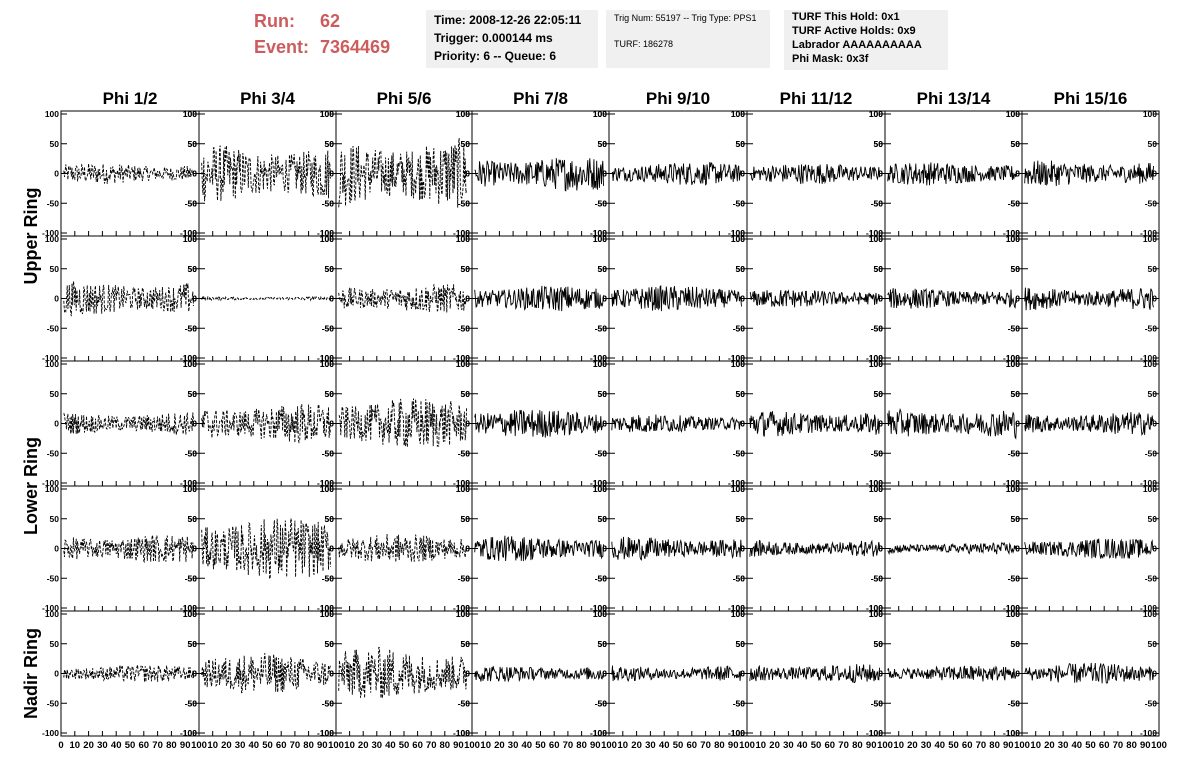  I want to click on waveform-series-r5-c7, so click(952, 673).